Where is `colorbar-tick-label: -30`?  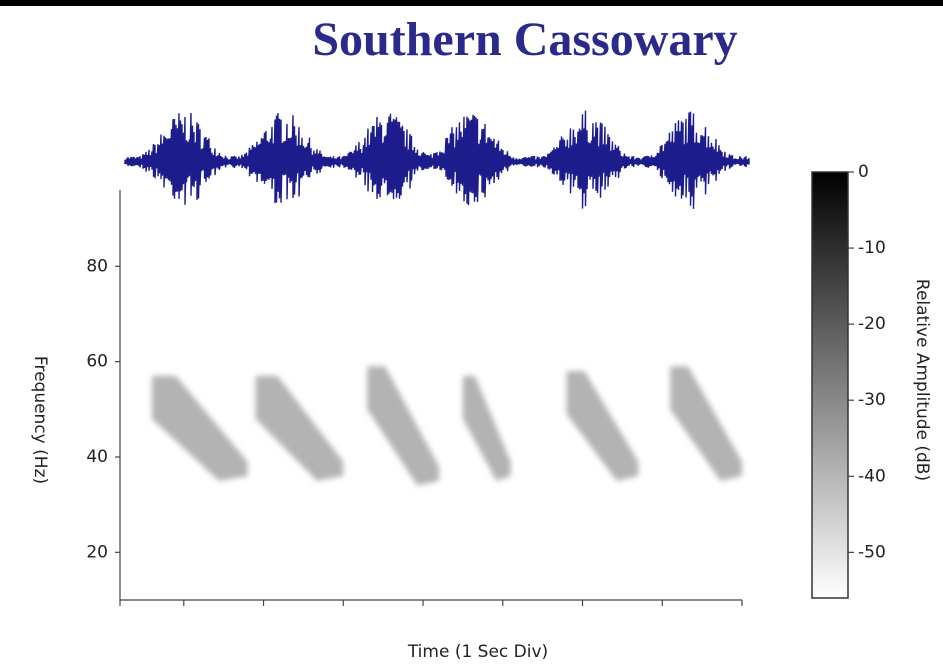
colorbar-tick-label: -30 is located at coordinates (872, 400).